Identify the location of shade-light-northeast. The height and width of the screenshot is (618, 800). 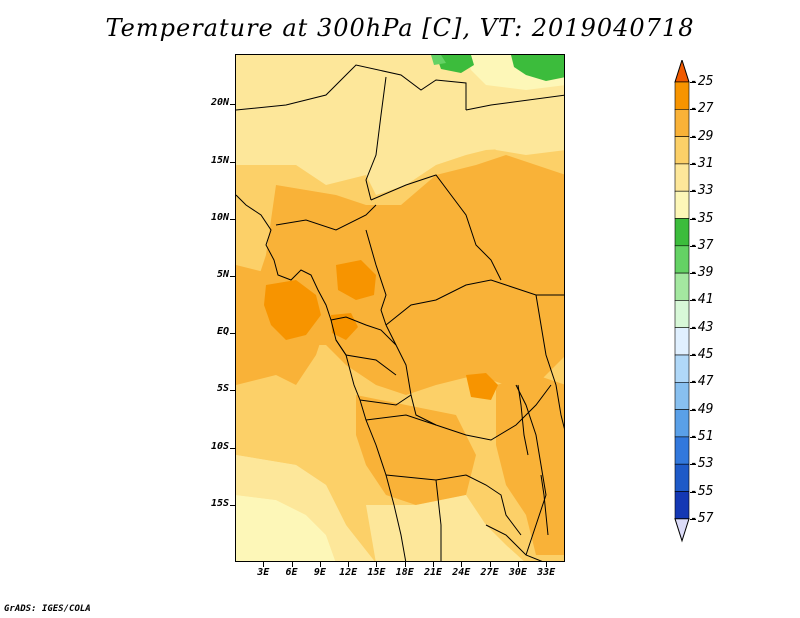
(512, 120).